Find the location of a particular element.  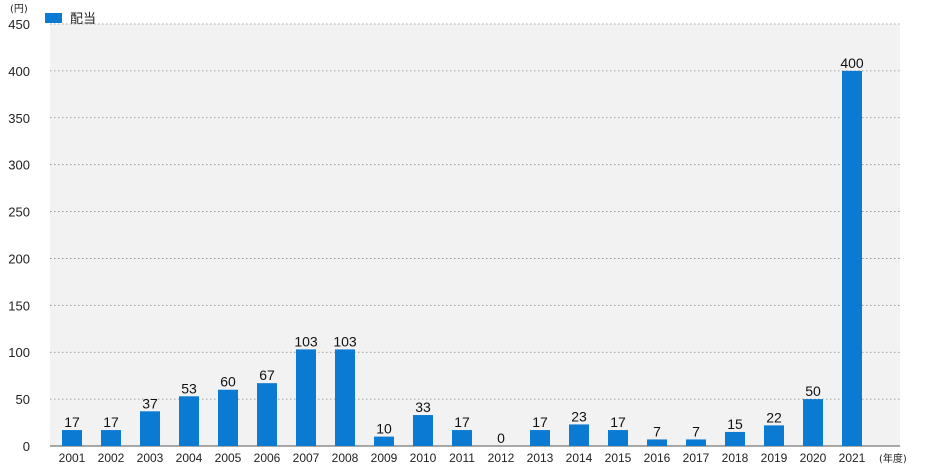

y-tick-label: 150 is located at coordinates (19, 305).